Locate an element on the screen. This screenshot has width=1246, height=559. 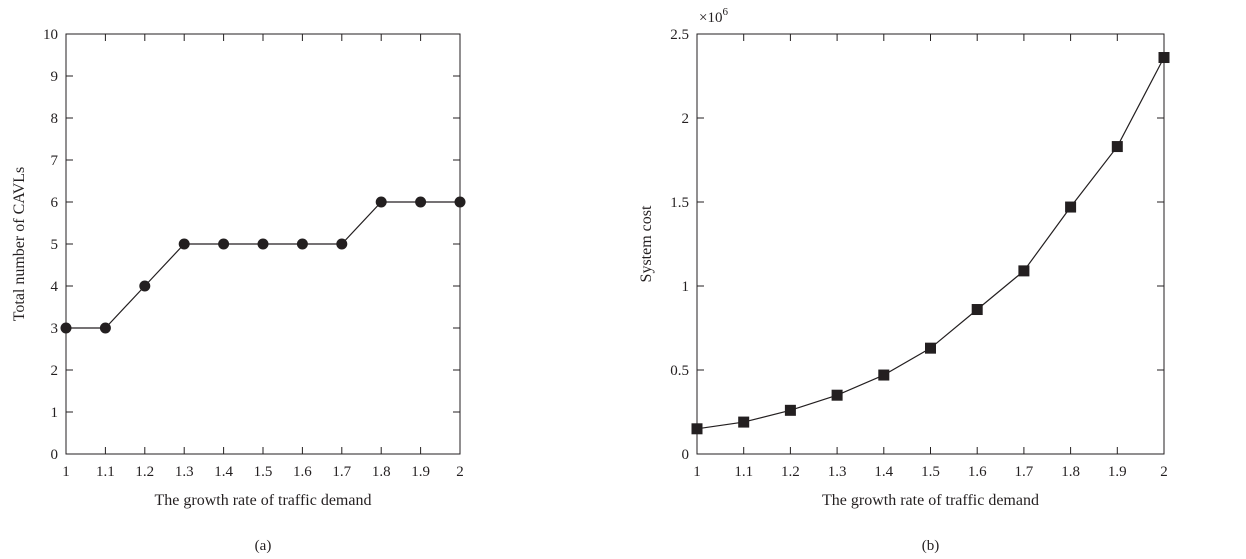
y-tick-label: 9 is located at coordinates (55, 77).